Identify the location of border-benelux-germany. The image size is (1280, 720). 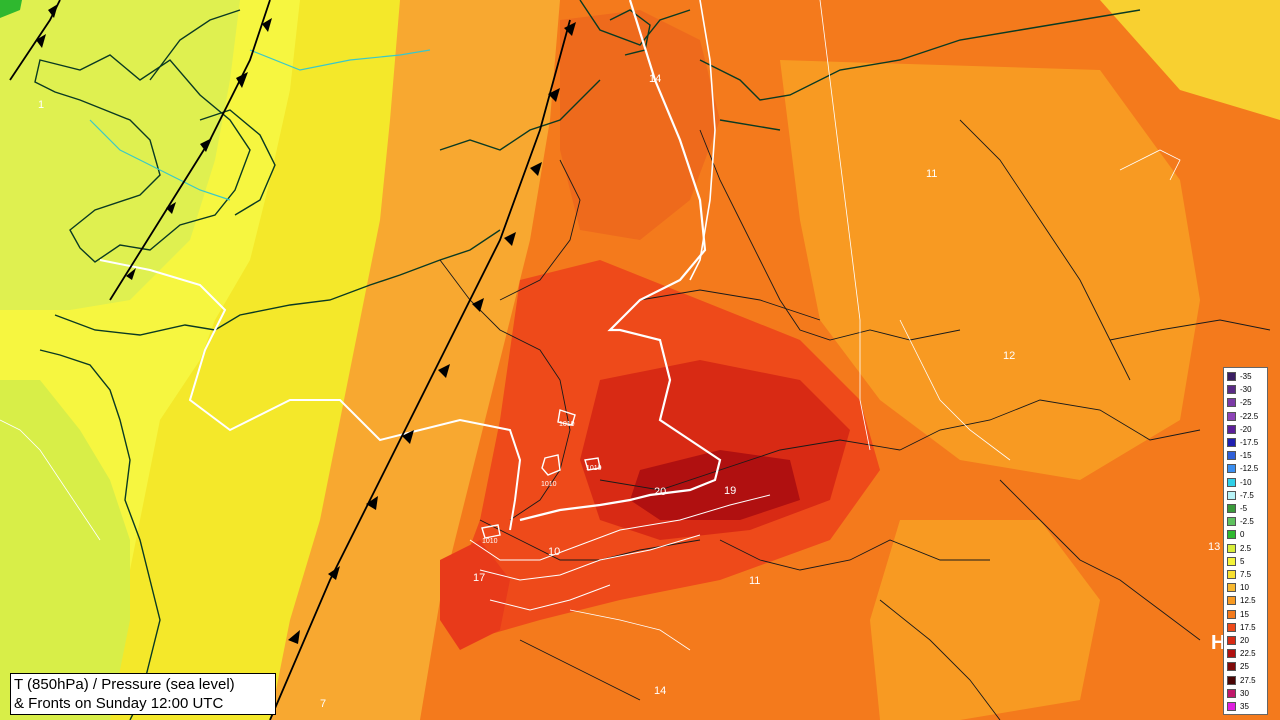
(540, 230).